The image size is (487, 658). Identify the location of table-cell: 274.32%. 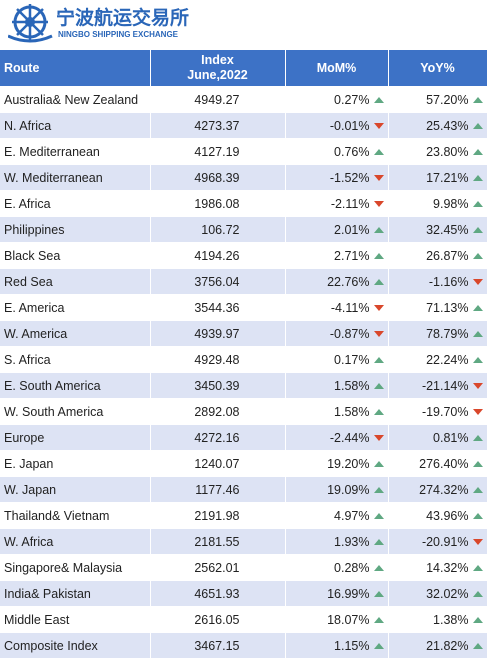
(437, 489).